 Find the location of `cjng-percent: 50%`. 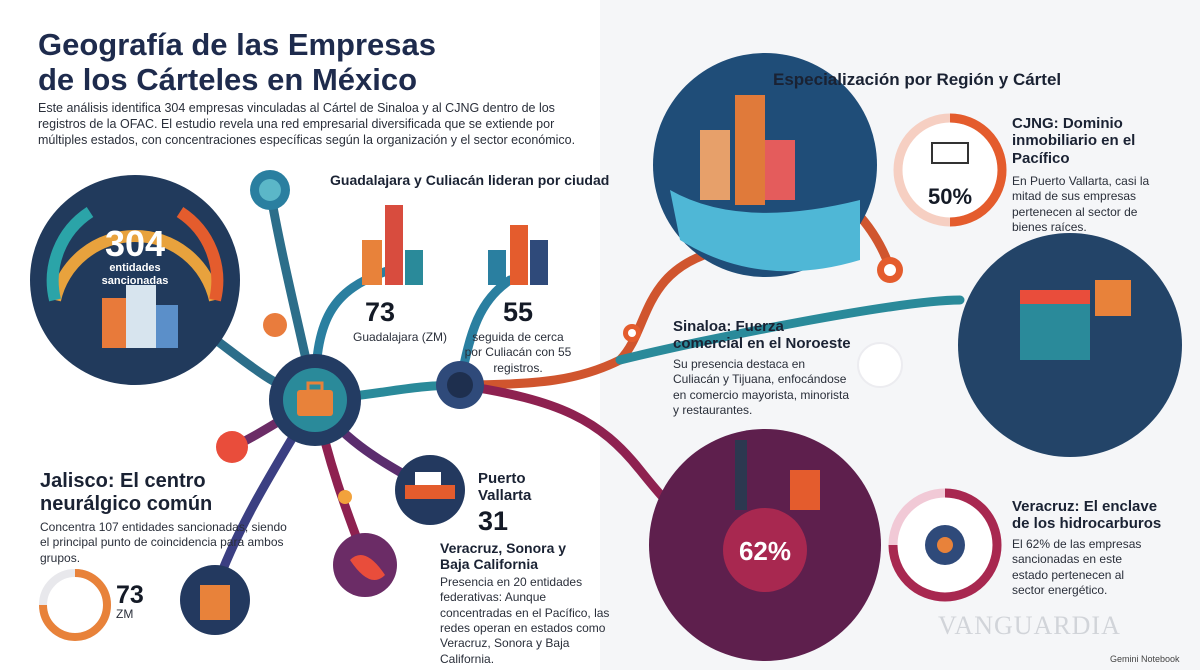

cjng-percent: 50% is located at coordinates (950, 196).